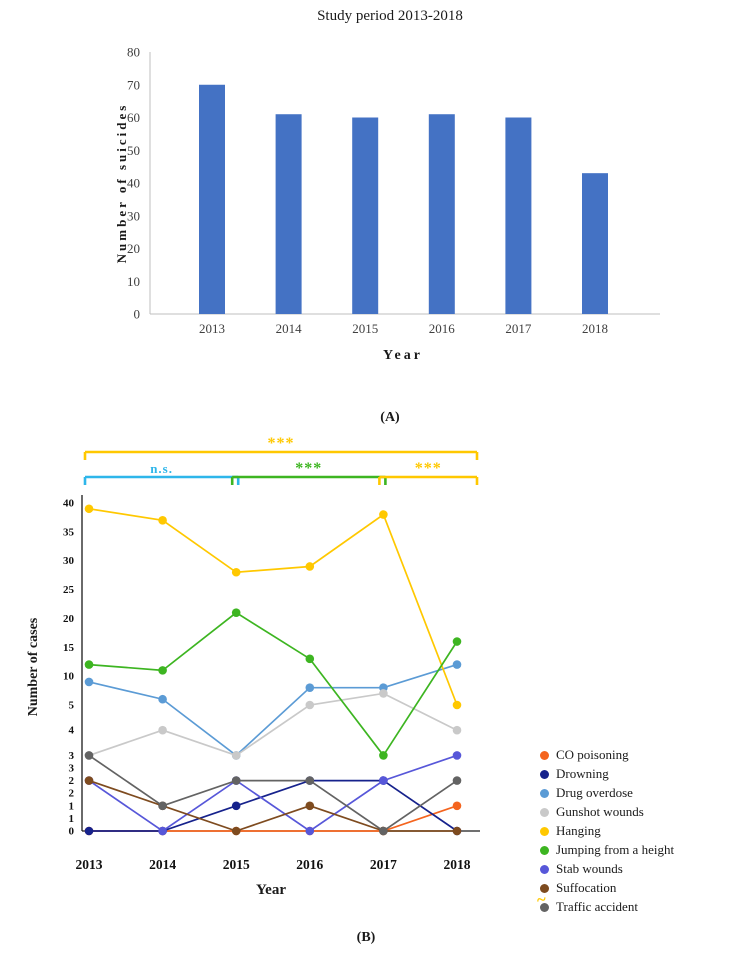 This screenshot has width=732, height=960. What do you see at coordinates (607, 811) in the screenshot?
I see `legend-item: Gunshot wounds` at bounding box center [607, 811].